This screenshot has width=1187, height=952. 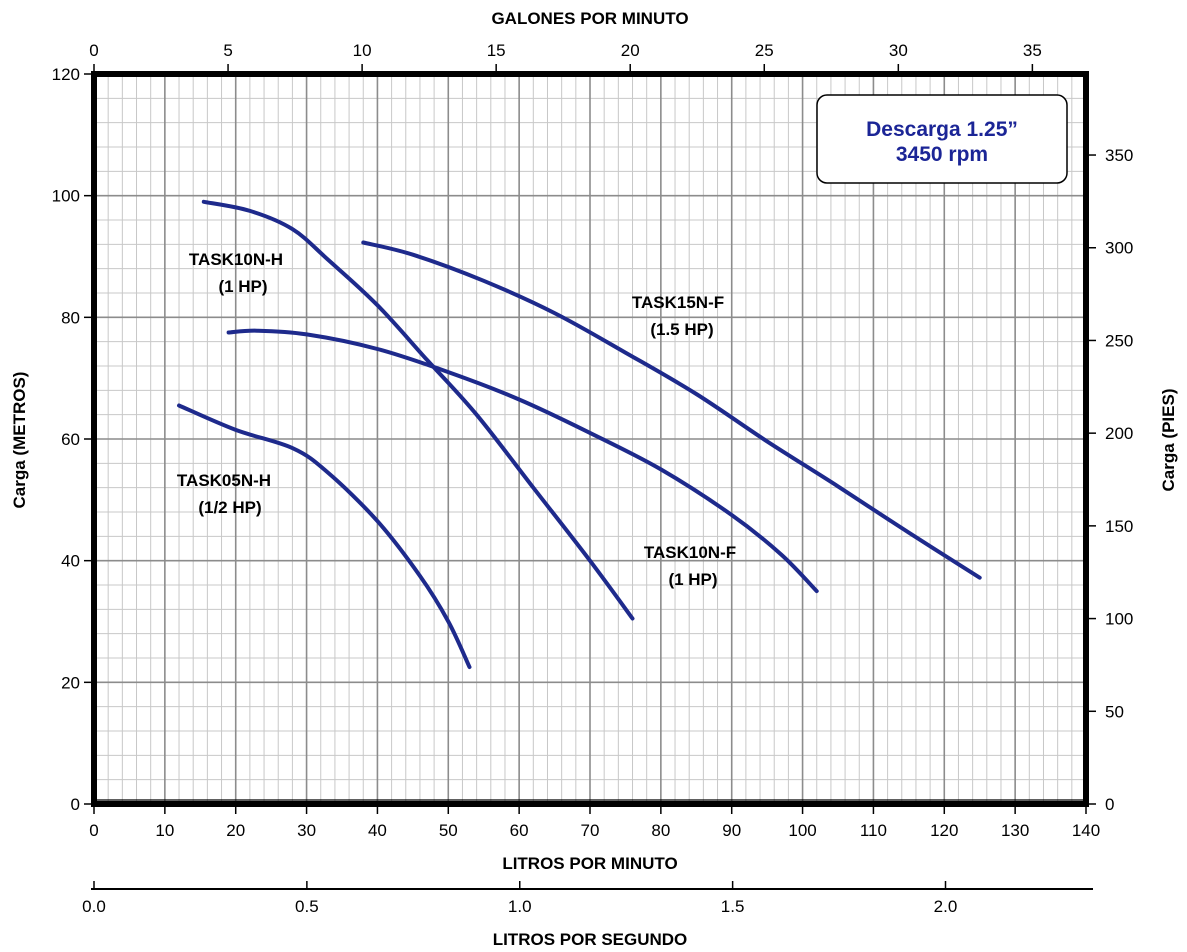 What do you see at coordinates (1015, 830) in the screenshot?
I see `bottom-tick-label: 130` at bounding box center [1015, 830].